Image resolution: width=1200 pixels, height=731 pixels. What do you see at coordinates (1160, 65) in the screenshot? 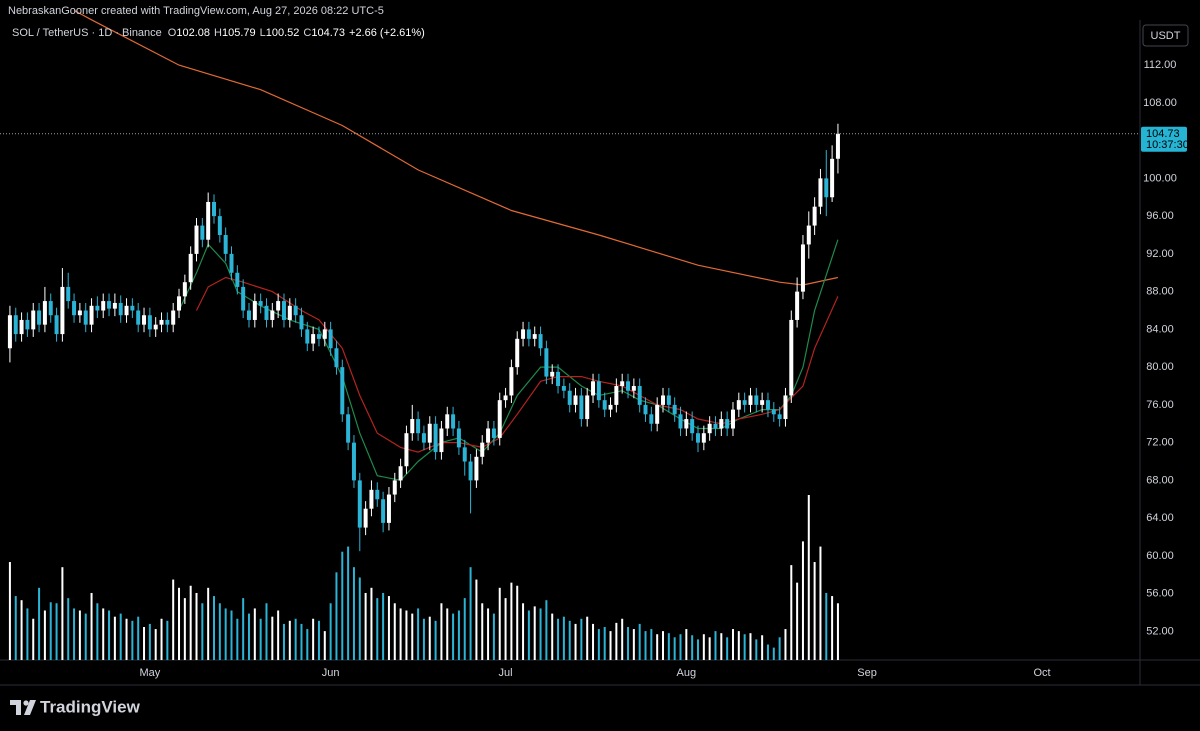
I see `y-tick-label: 112.00` at bounding box center [1160, 65].